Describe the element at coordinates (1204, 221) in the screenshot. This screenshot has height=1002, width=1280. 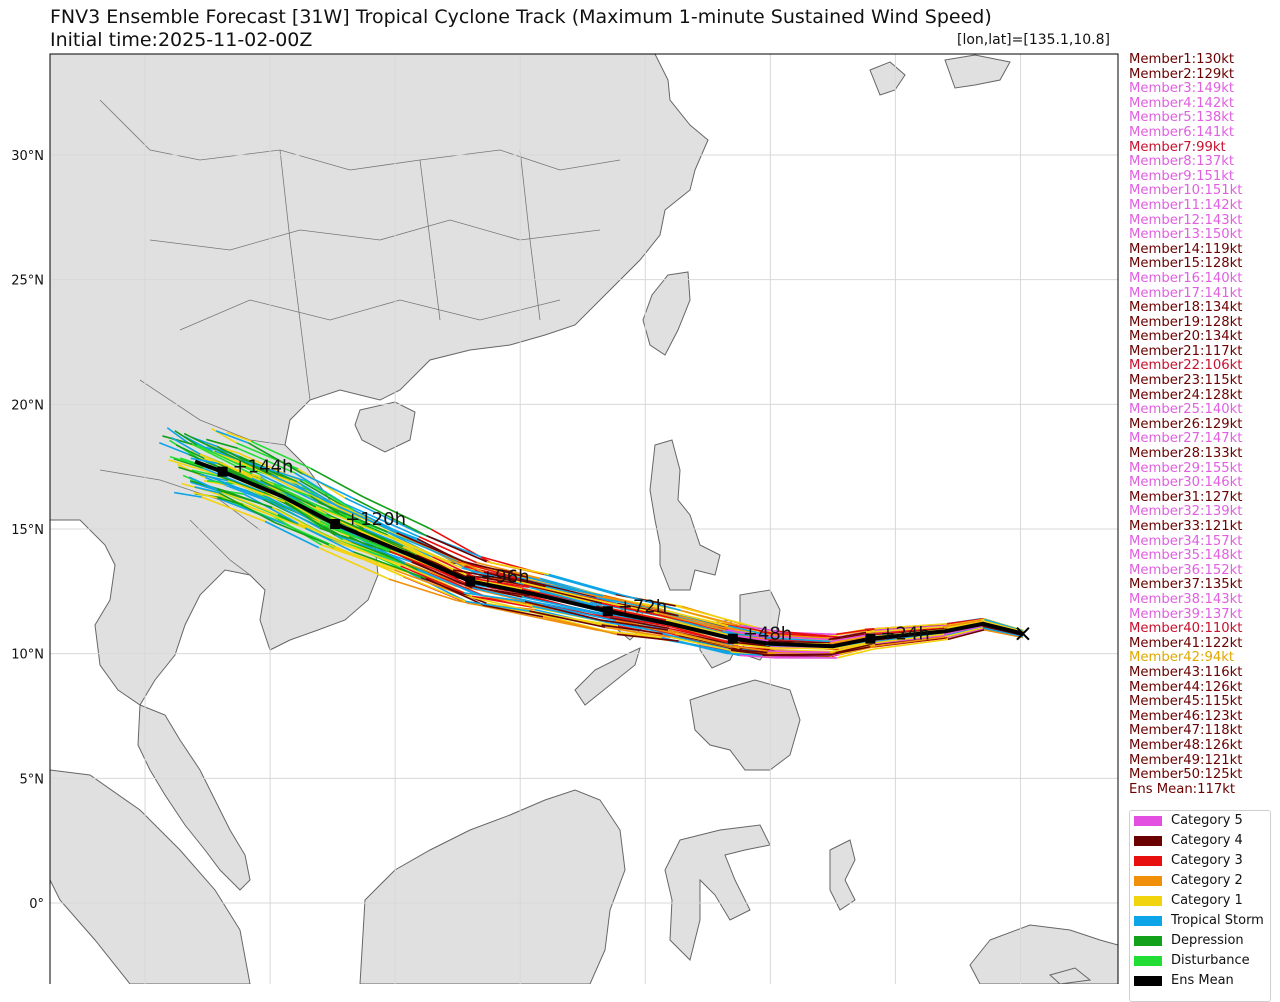
I see `member-intensity-item: Member12:143kt` at that location.